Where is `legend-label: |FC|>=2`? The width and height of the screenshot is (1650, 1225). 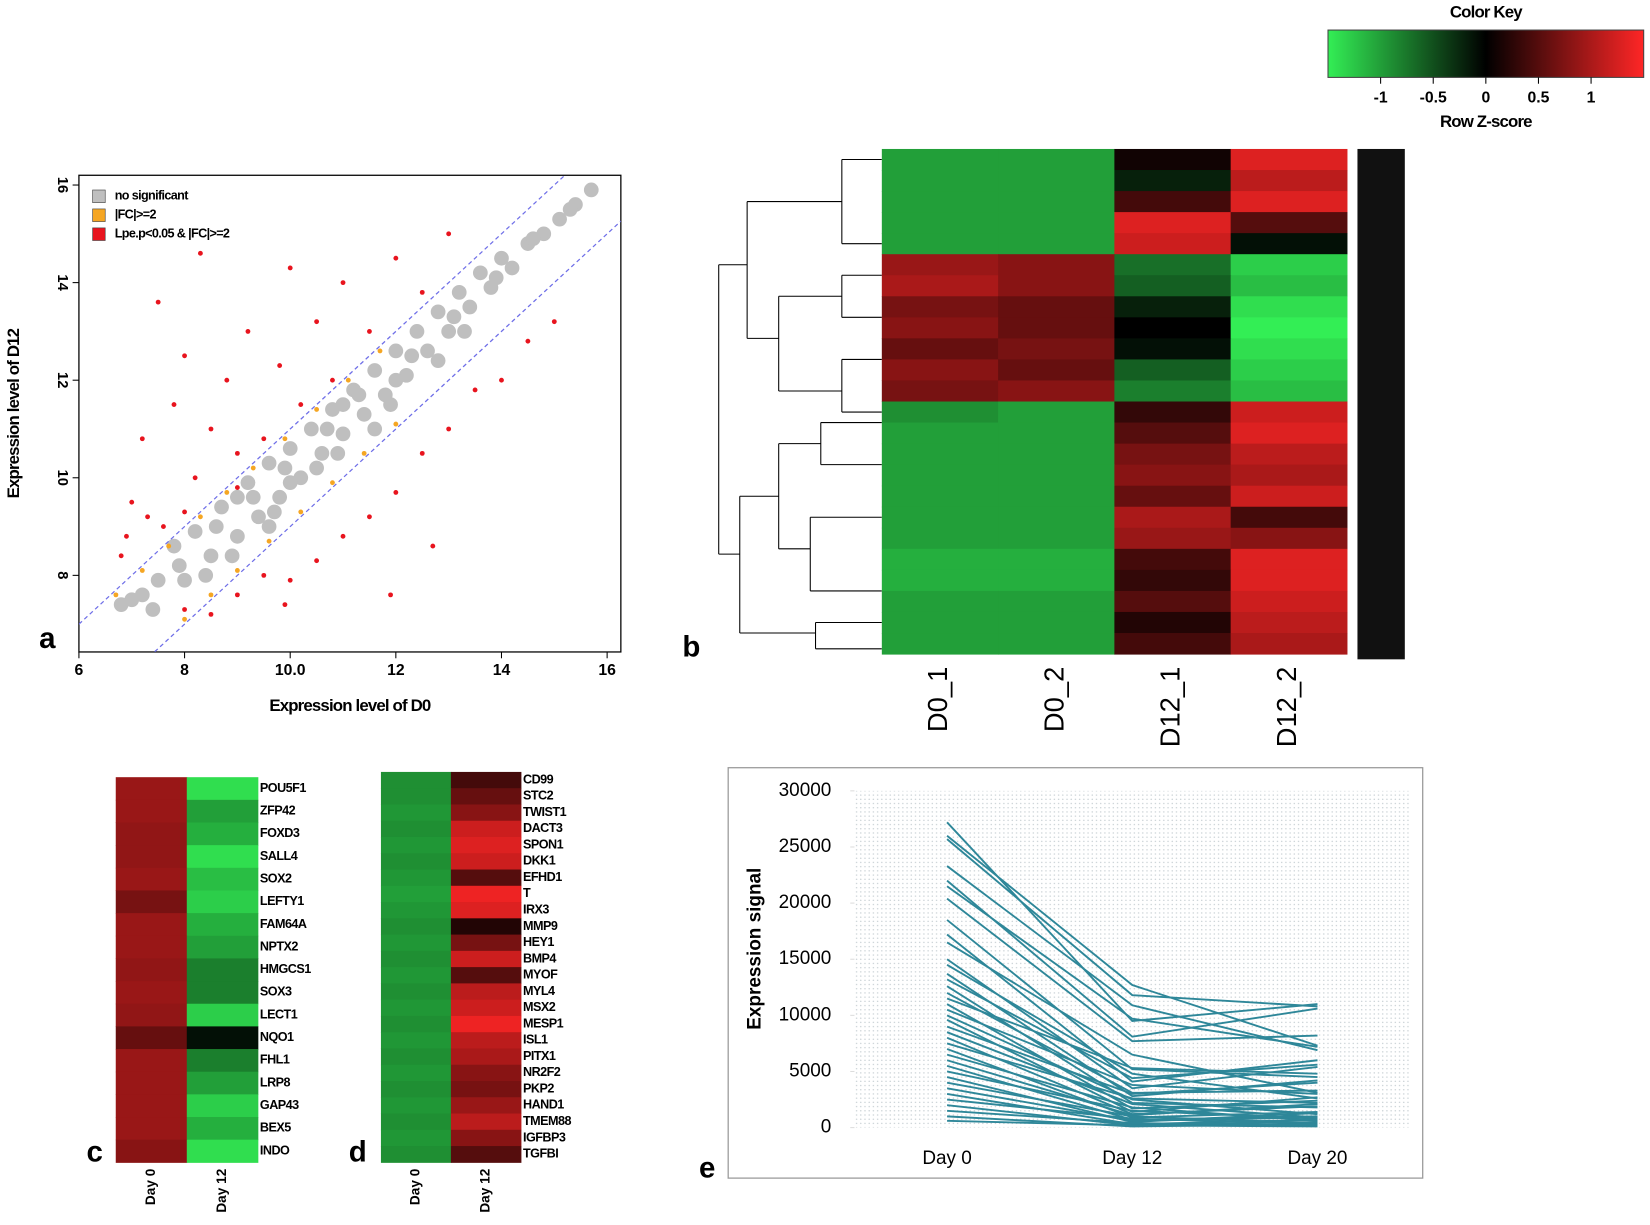
legend-label: |FC|>=2 is located at coordinates (136, 215).